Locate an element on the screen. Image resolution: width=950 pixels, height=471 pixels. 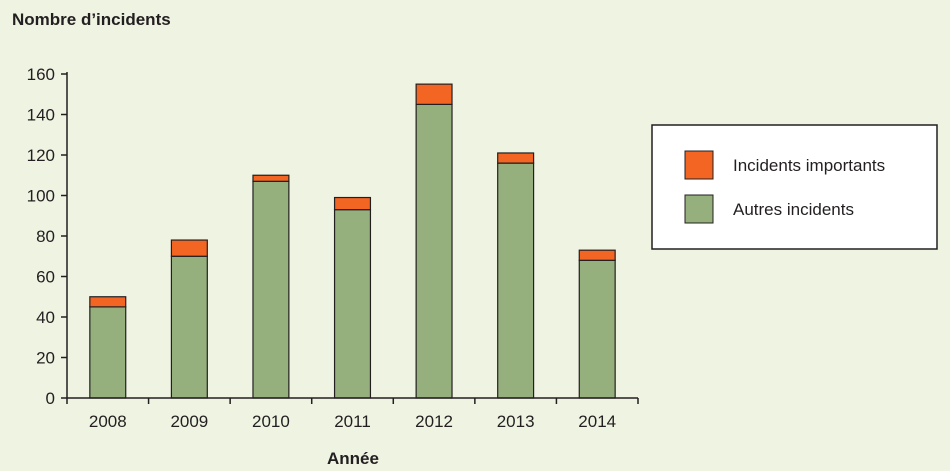
y-axis: 0 20 40 60 80 100 120 140 160 is located at coordinates (47, 236).